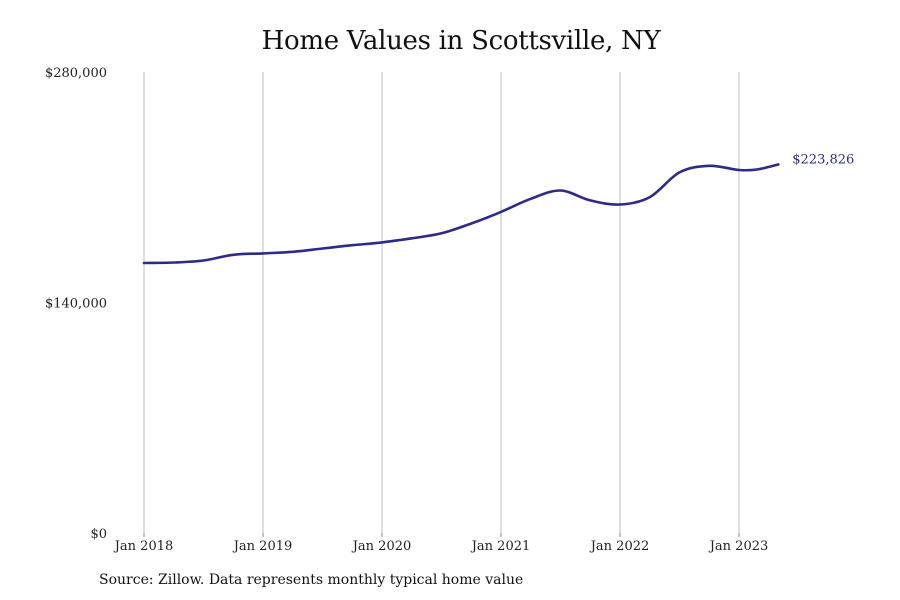 Image resolution: width=900 pixels, height=600 pixels. What do you see at coordinates (98, 534) in the screenshot?
I see `y-tick-label: $0` at bounding box center [98, 534].